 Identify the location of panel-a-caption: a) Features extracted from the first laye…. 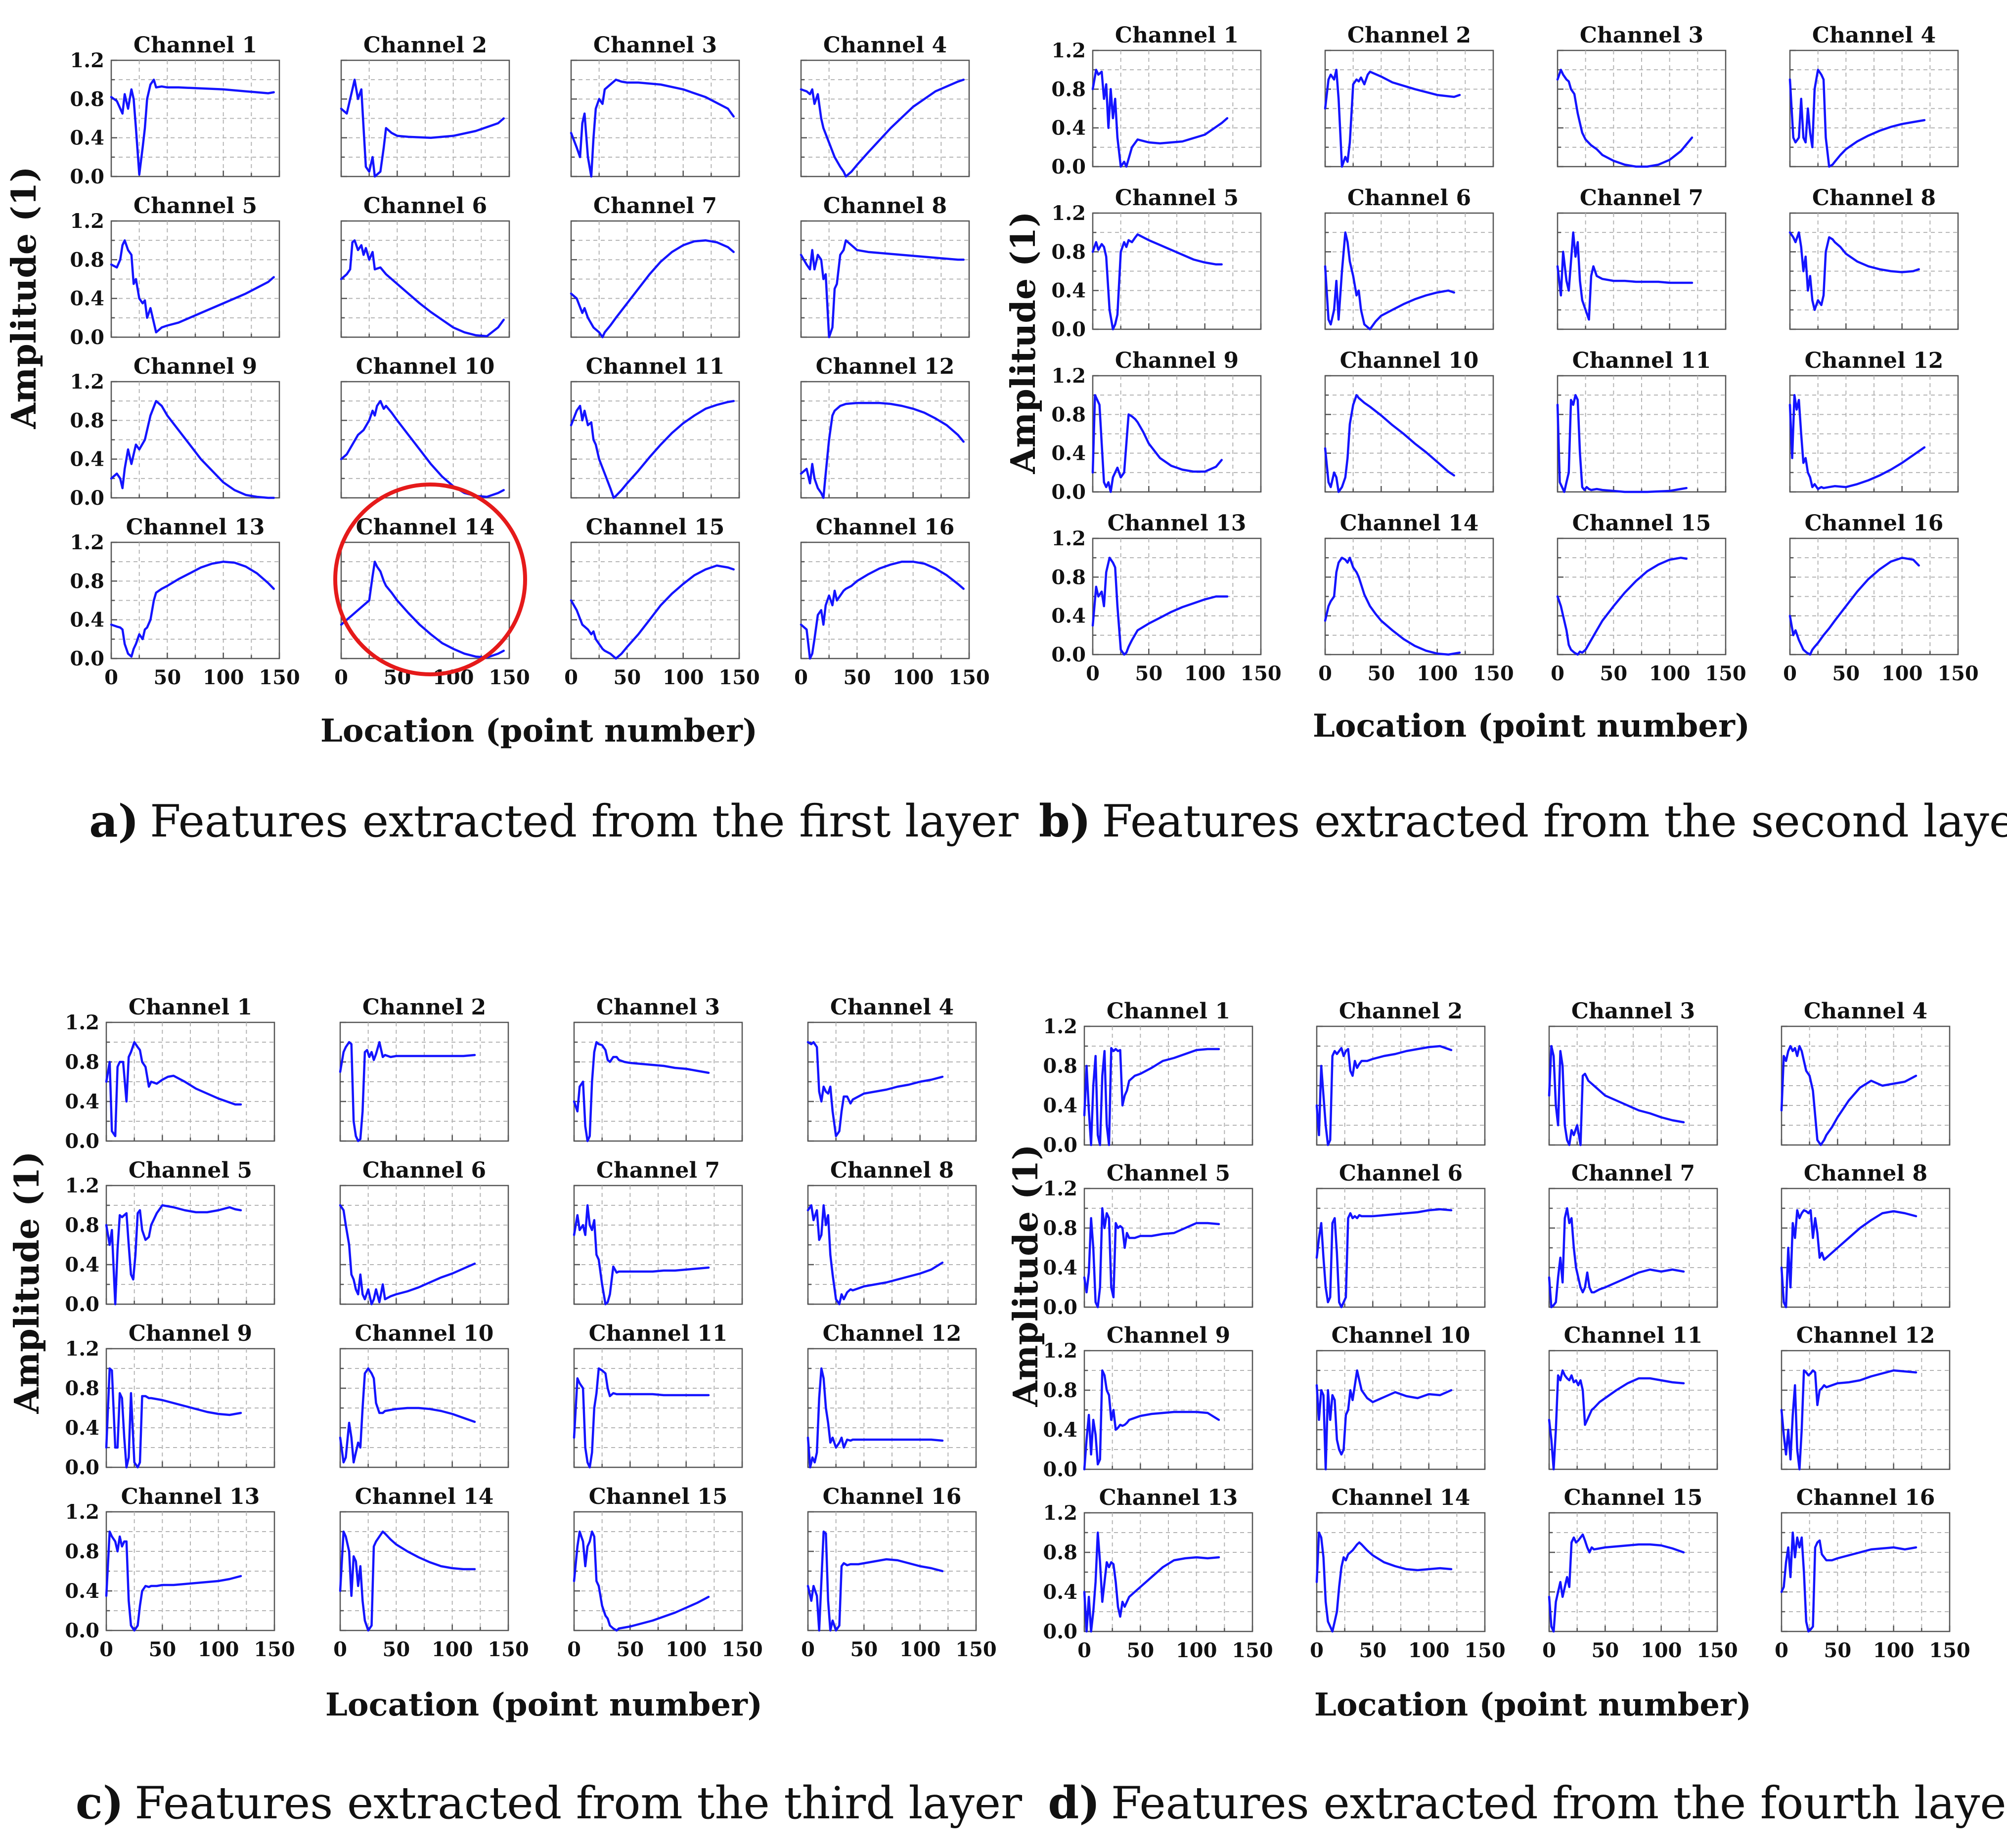
(554, 821).